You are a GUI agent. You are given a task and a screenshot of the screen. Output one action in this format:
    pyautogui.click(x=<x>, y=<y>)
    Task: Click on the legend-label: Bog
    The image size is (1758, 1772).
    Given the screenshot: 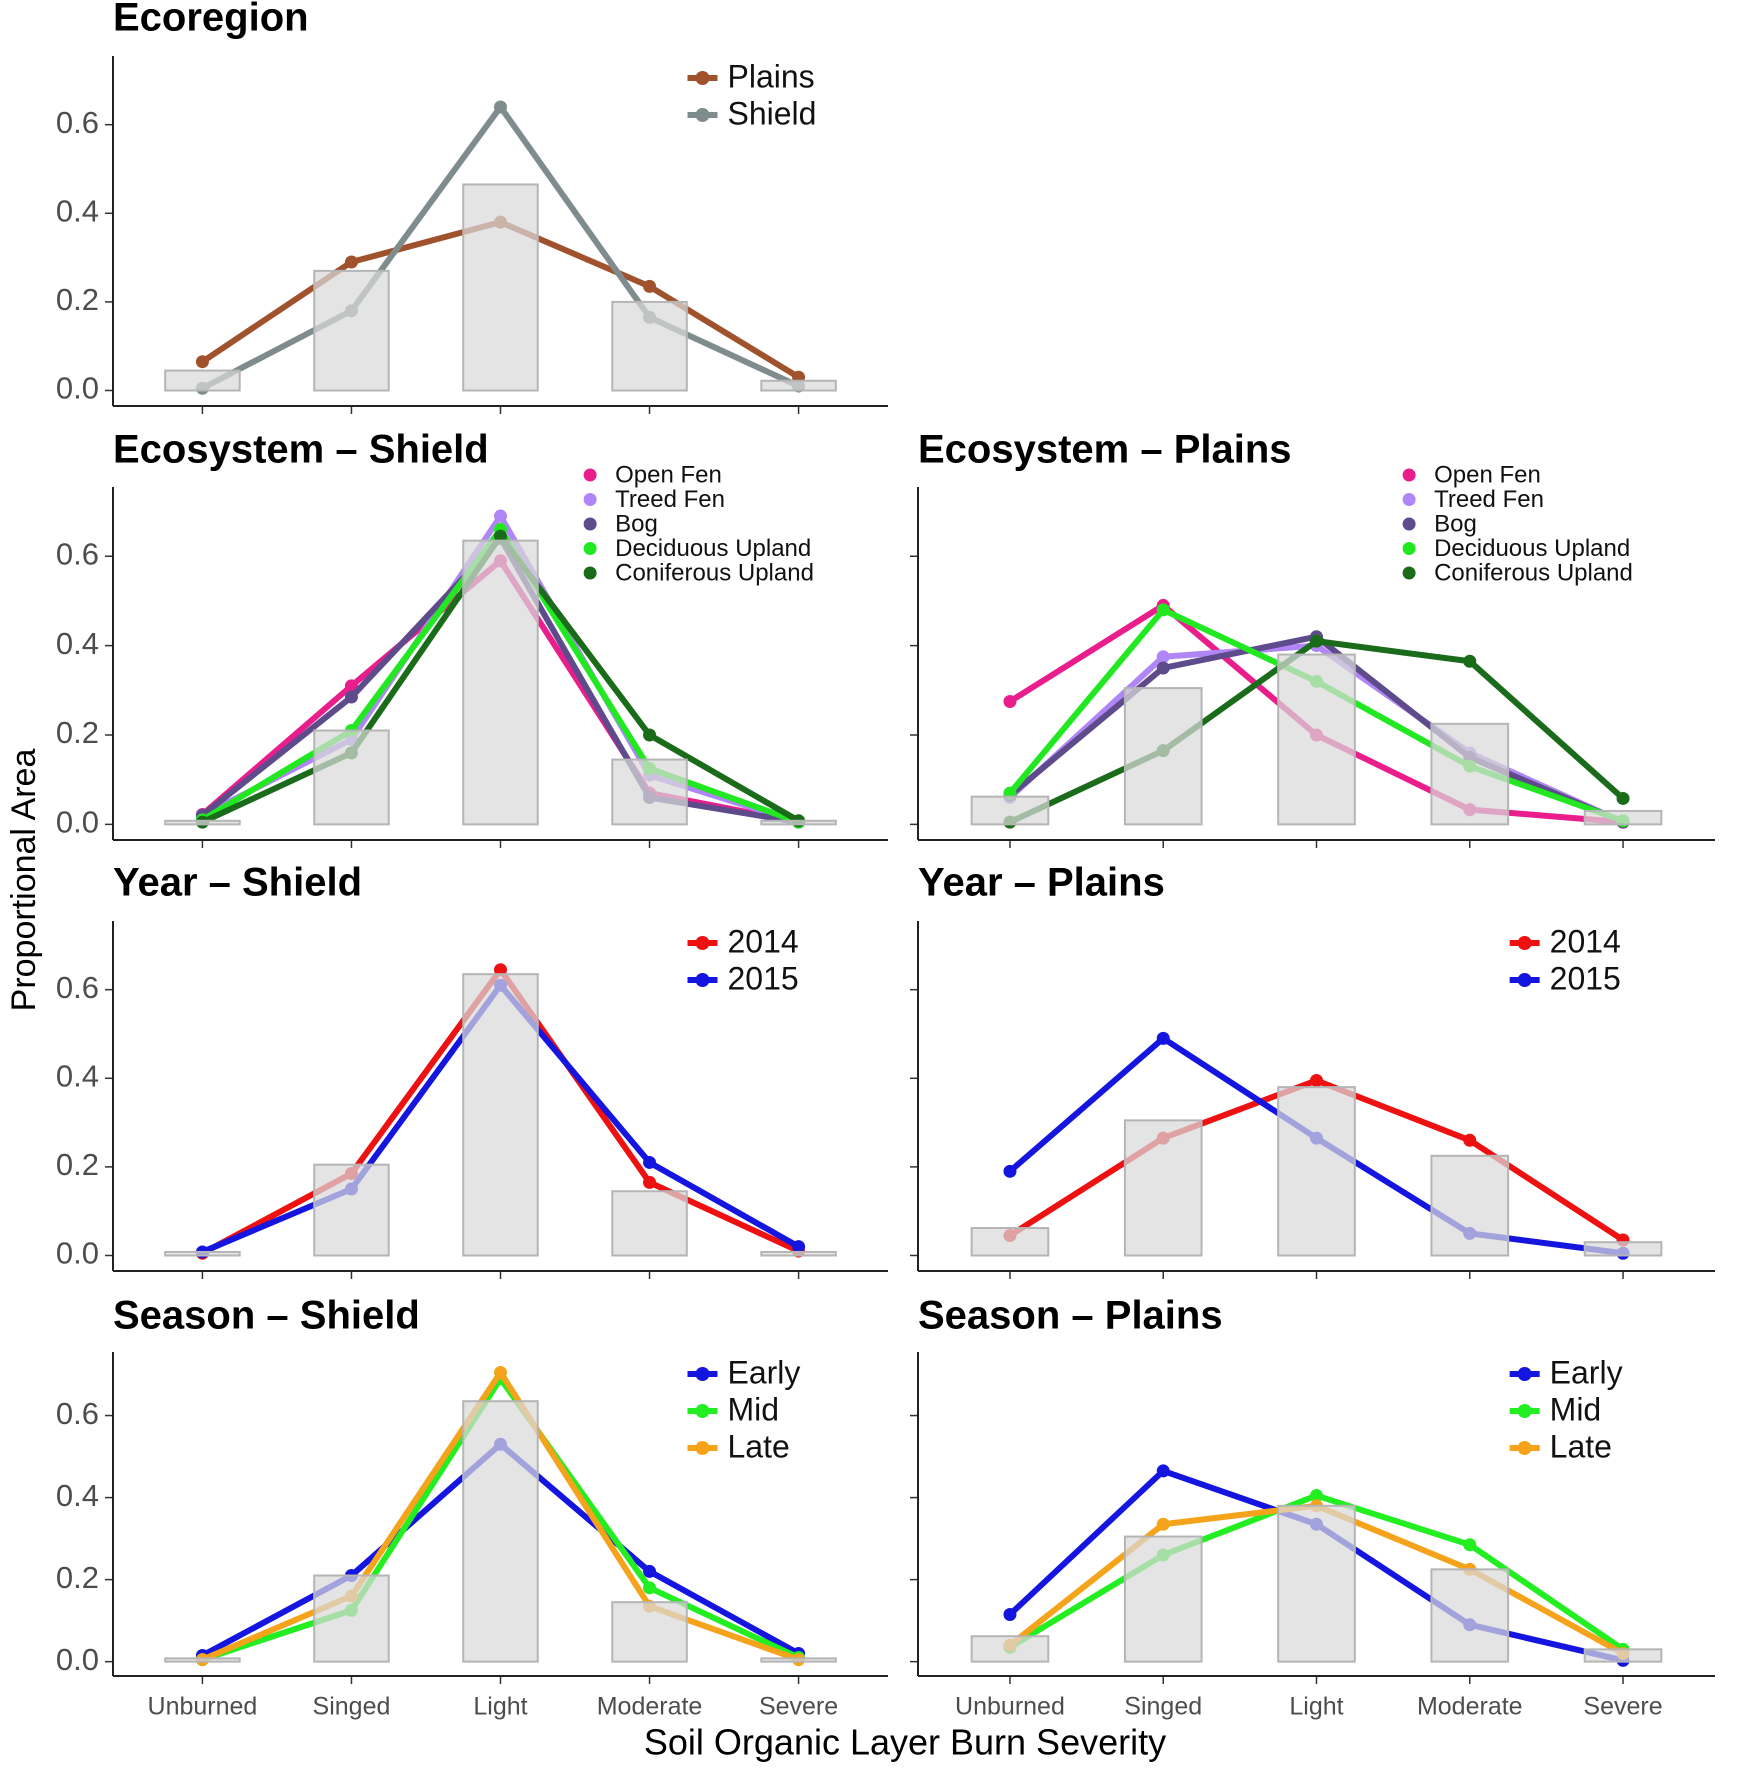 What is the action you would take?
    pyautogui.click(x=1455, y=523)
    